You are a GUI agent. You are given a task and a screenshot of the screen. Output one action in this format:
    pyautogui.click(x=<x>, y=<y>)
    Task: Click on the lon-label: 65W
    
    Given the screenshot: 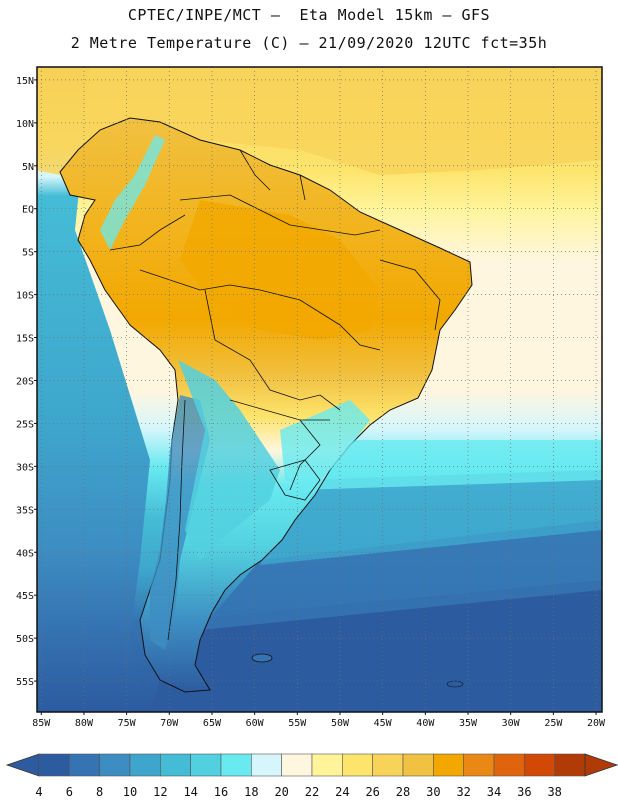 What is the action you would take?
    pyautogui.click(x=212, y=723)
    